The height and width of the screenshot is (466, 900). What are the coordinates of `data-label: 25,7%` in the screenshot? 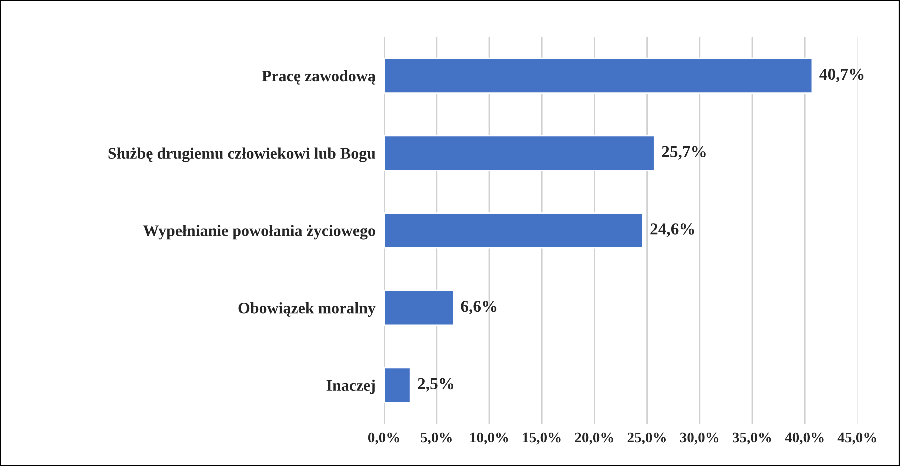 It's located at (684, 153).